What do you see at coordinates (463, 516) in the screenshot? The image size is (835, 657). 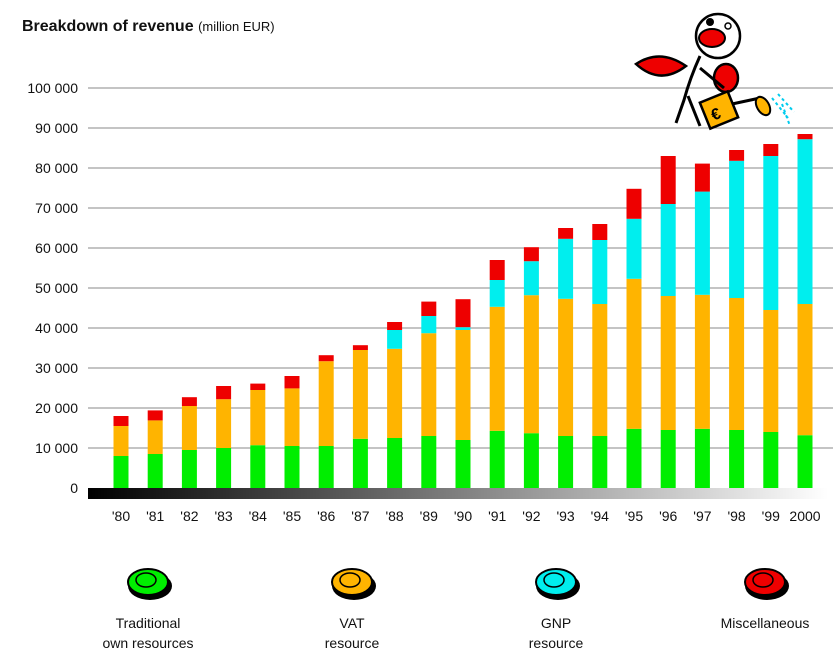 I see `x-tick-label: '90` at bounding box center [463, 516].